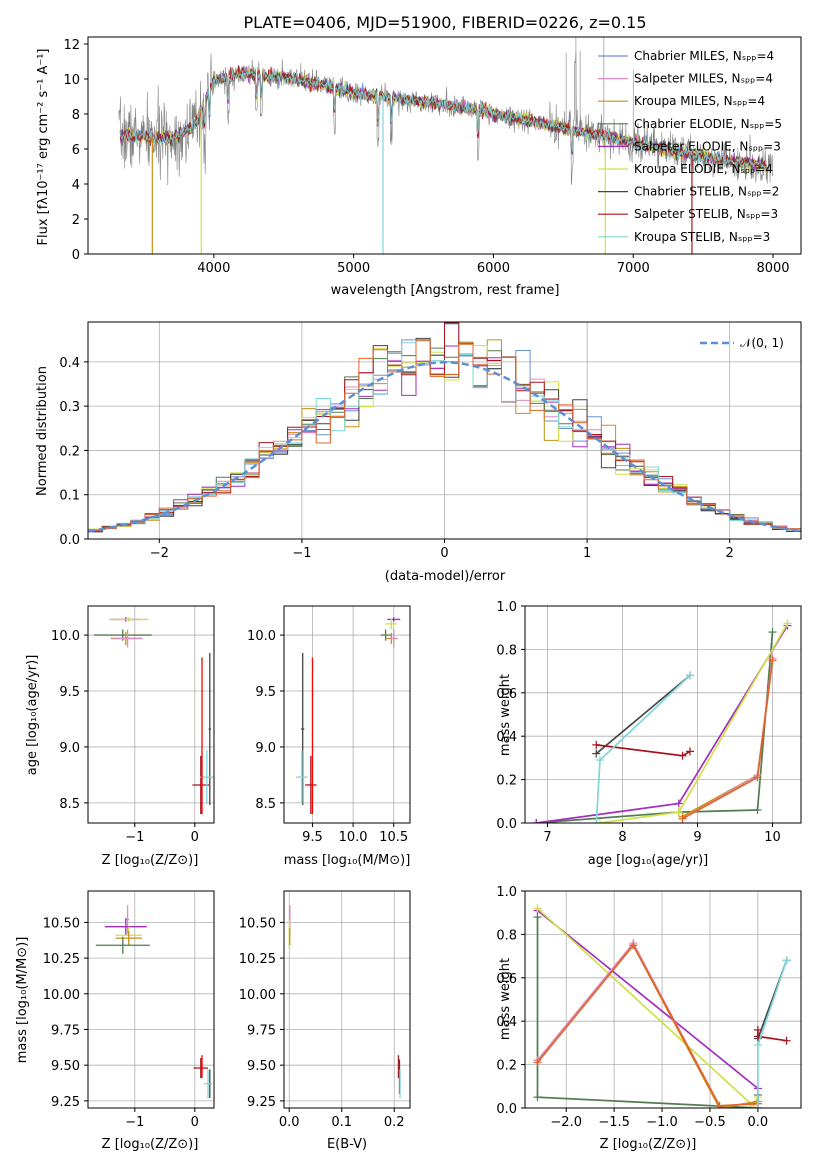  Describe the element at coordinates (505, 715) in the screenshot. I see `mwage-ylabel: mass weight` at that location.